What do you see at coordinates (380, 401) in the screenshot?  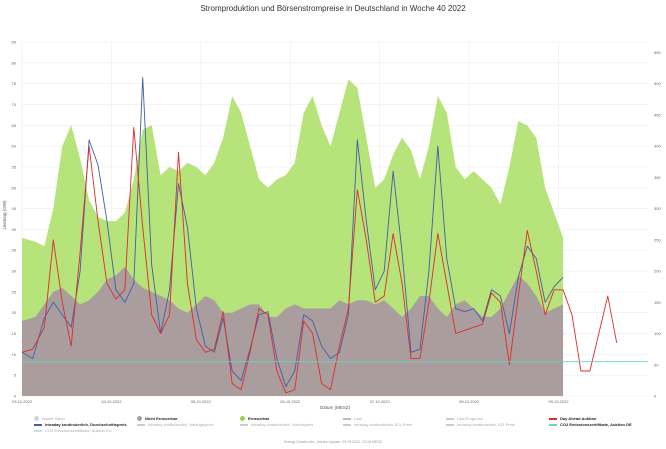 I see `x-tick-label-4: 07.10.2022` at bounding box center [380, 401].